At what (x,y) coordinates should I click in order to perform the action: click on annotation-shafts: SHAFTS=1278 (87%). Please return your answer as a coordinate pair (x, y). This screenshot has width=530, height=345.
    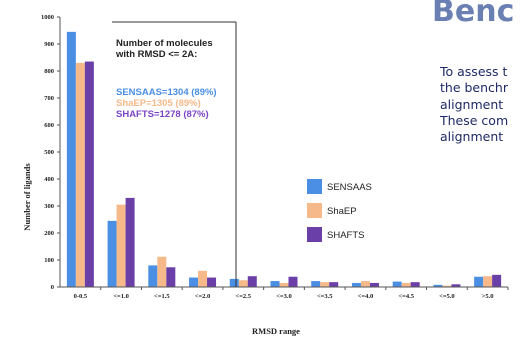
    Looking at the image, I should click on (162, 114).